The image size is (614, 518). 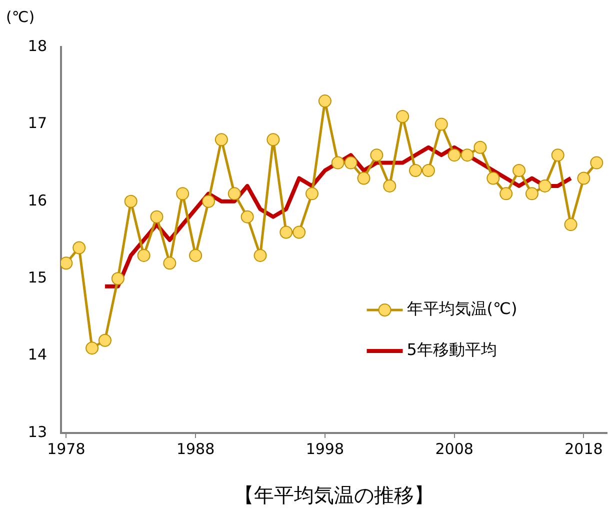 I want to click on x-tick-label: 2008, so click(x=454, y=449).